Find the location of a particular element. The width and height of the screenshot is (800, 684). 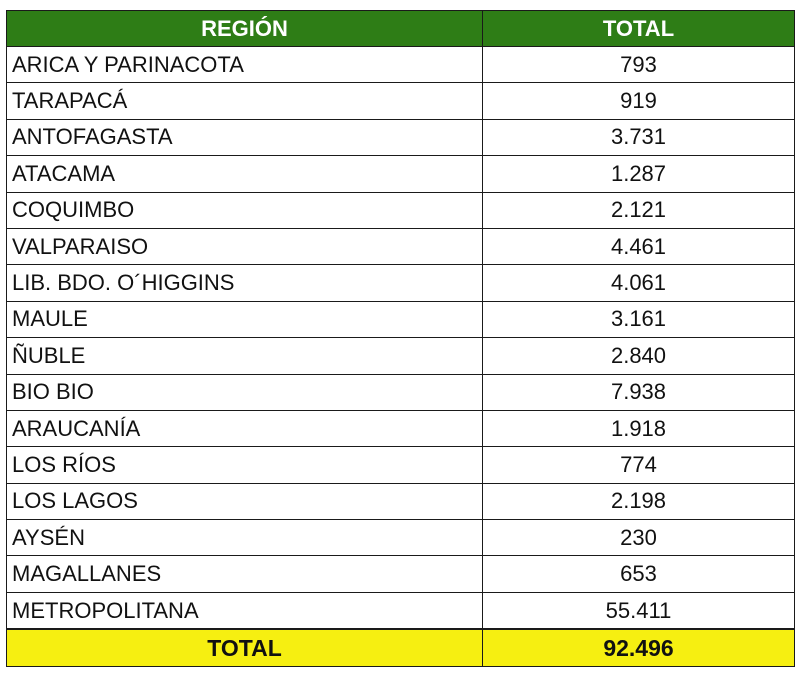

region-cell: LOS RÍOS is located at coordinates (244, 465).